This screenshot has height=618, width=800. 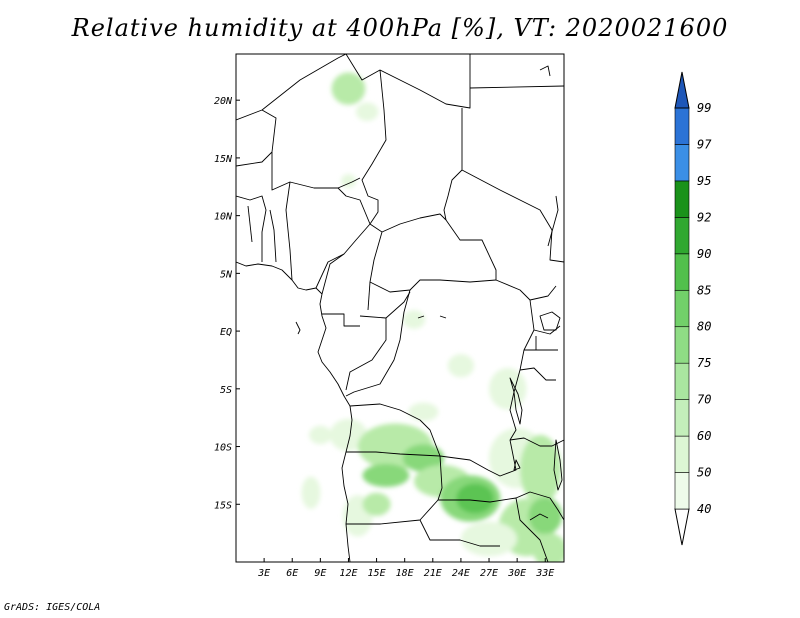 What do you see at coordinates (263, 573) in the screenshot?
I see `lon-tick-label: 3E` at bounding box center [263, 573].